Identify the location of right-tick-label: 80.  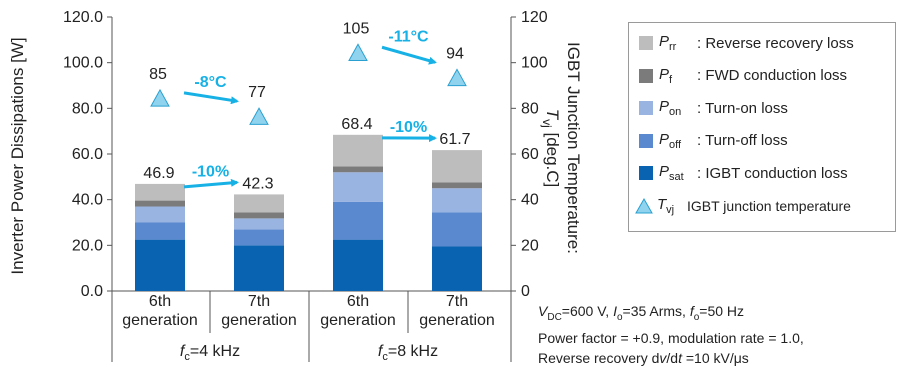
(530, 108).